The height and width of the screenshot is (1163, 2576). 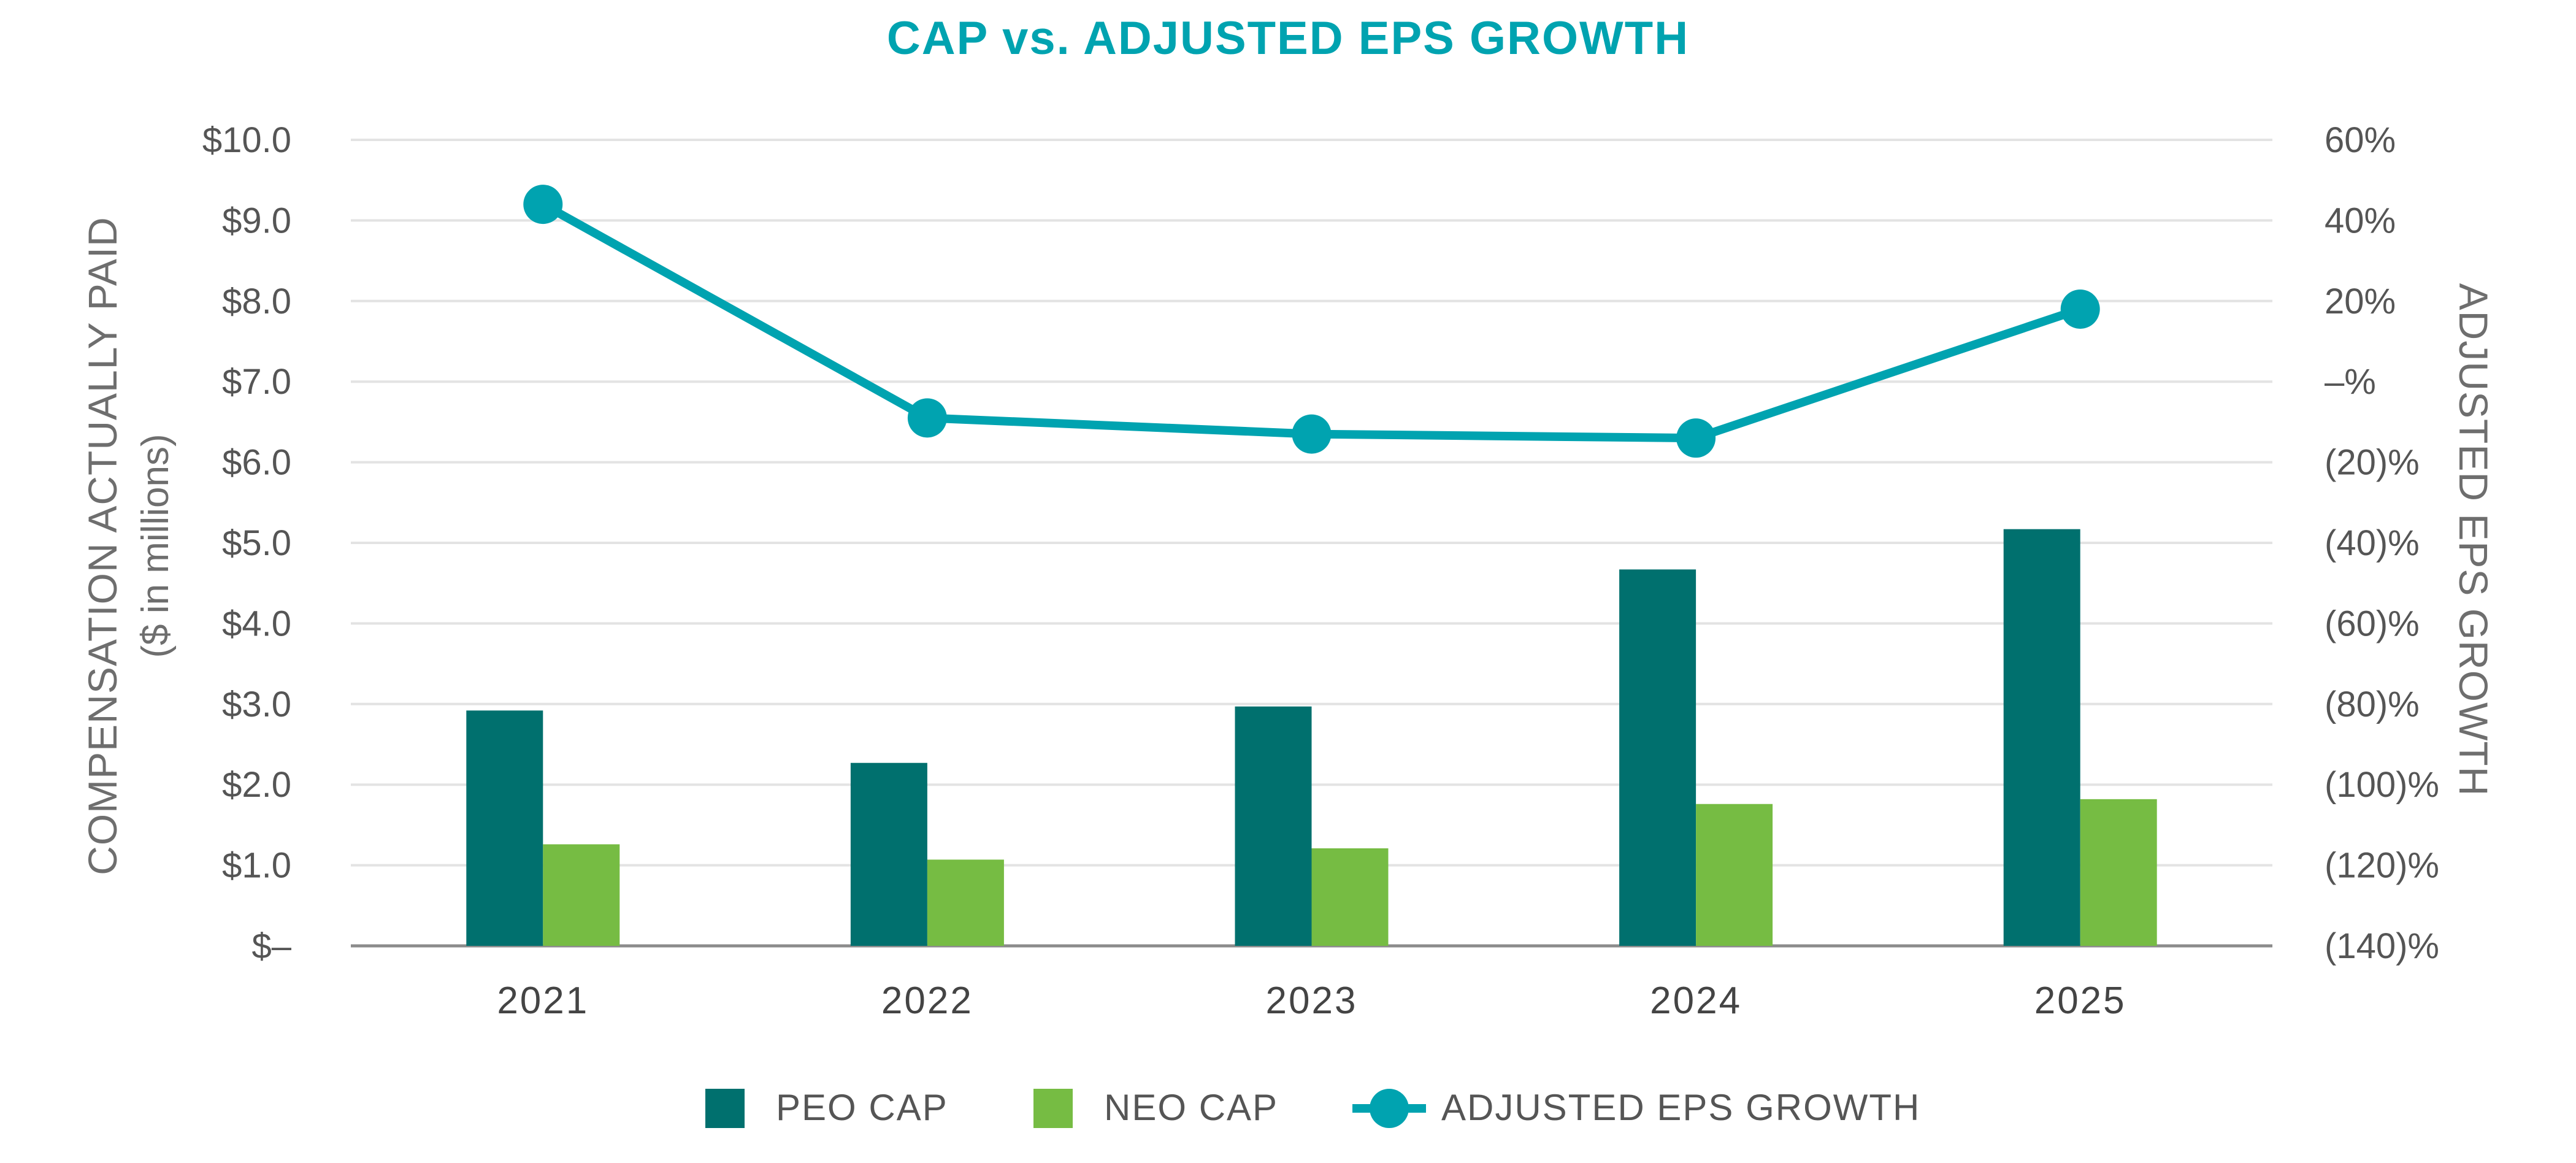 What do you see at coordinates (256, 866) in the screenshot?
I see `y-tick-label: $1.0` at bounding box center [256, 866].